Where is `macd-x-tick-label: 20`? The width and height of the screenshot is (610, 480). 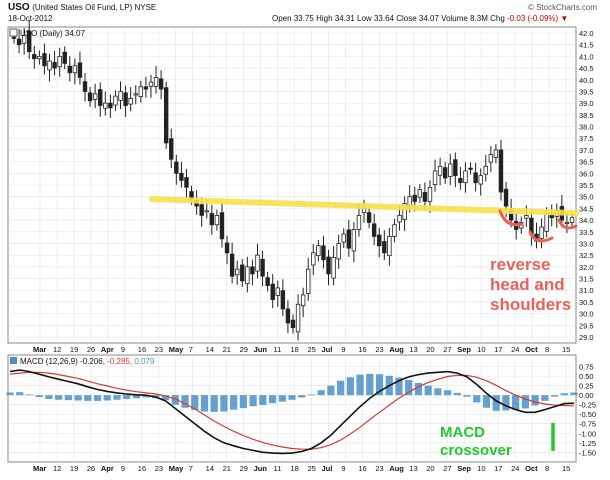 macd-x-tick-label: 20 is located at coordinates (430, 468).